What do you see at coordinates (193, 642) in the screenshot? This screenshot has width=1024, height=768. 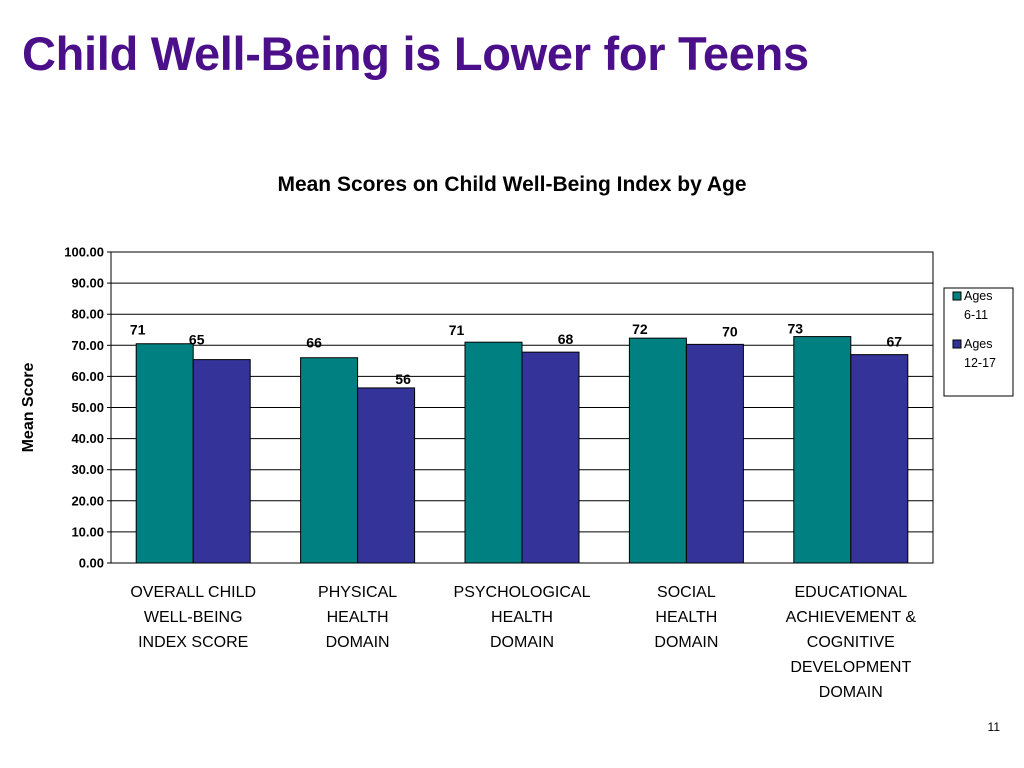 I see `x-category-label: INDEX SCORE` at bounding box center [193, 642].